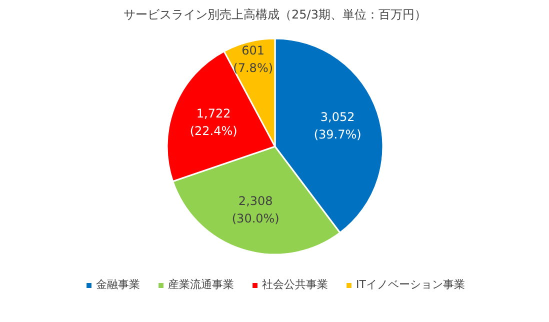 Image resolution: width=549 pixels, height=322 pixels. I want to click on legend-label: 社会公共事業, so click(295, 284).